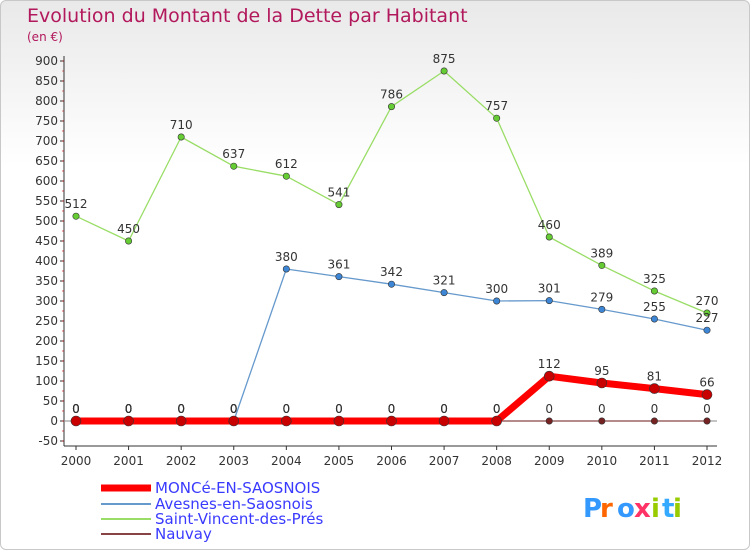 Image resolution: width=750 pixels, height=550 pixels. Describe the element at coordinates (549, 364) in the screenshot. I see `data-label: 112` at that location.